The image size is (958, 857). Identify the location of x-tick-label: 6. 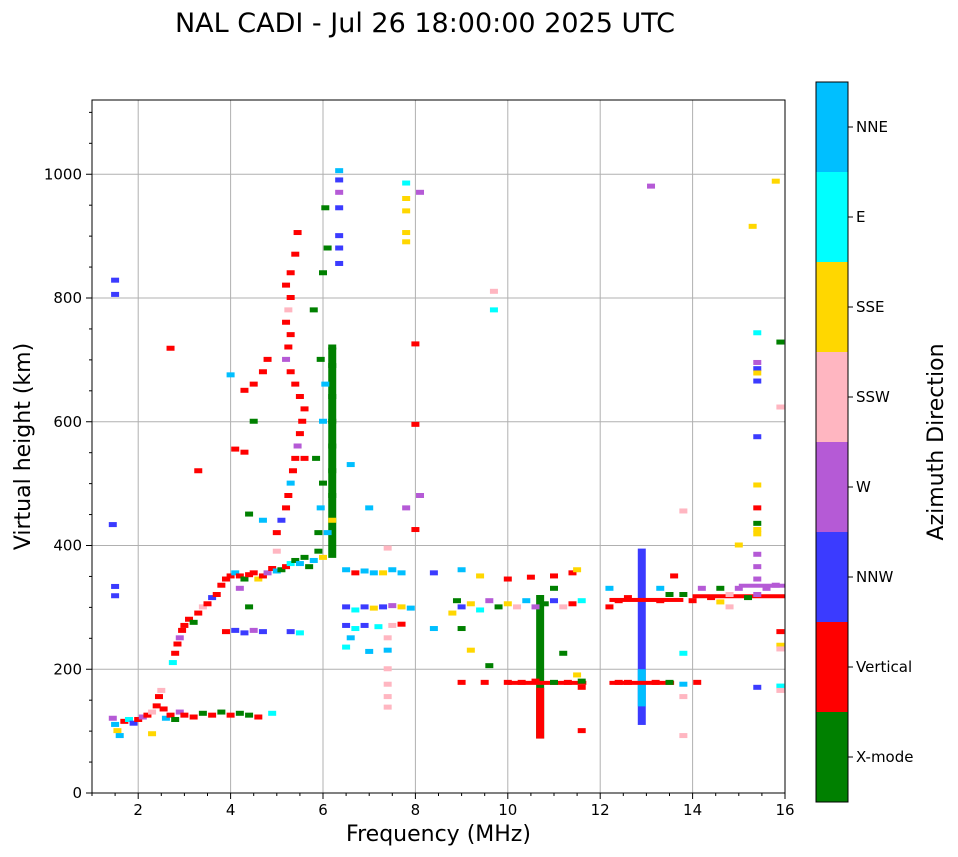
(323, 810).